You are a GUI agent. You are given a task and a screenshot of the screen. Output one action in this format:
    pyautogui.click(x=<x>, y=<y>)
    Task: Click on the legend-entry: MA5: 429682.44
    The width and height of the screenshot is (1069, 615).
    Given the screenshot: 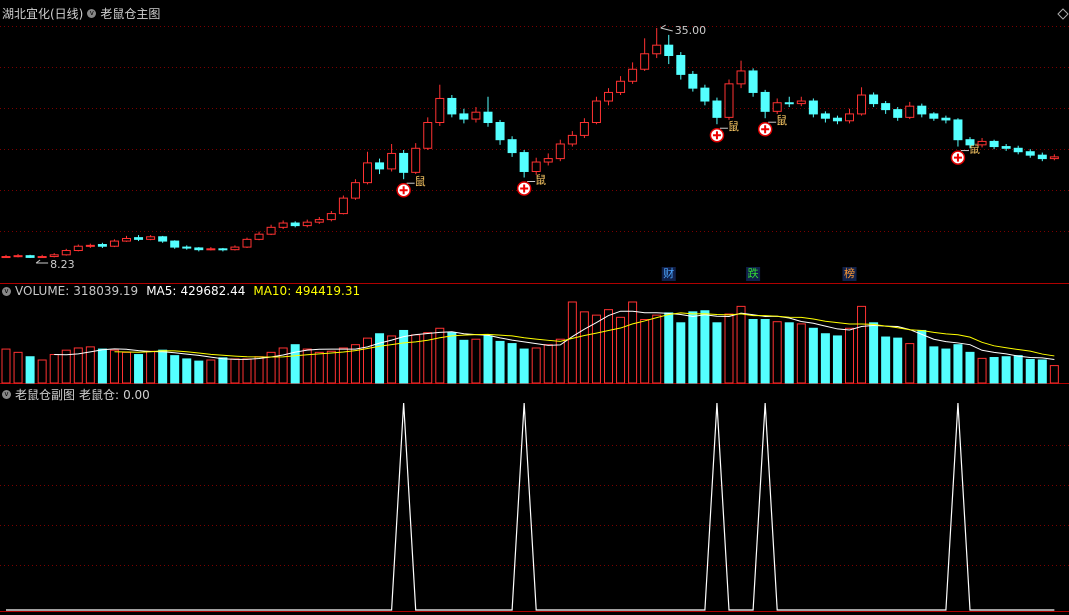 What is the action you would take?
    pyautogui.click(x=197, y=291)
    